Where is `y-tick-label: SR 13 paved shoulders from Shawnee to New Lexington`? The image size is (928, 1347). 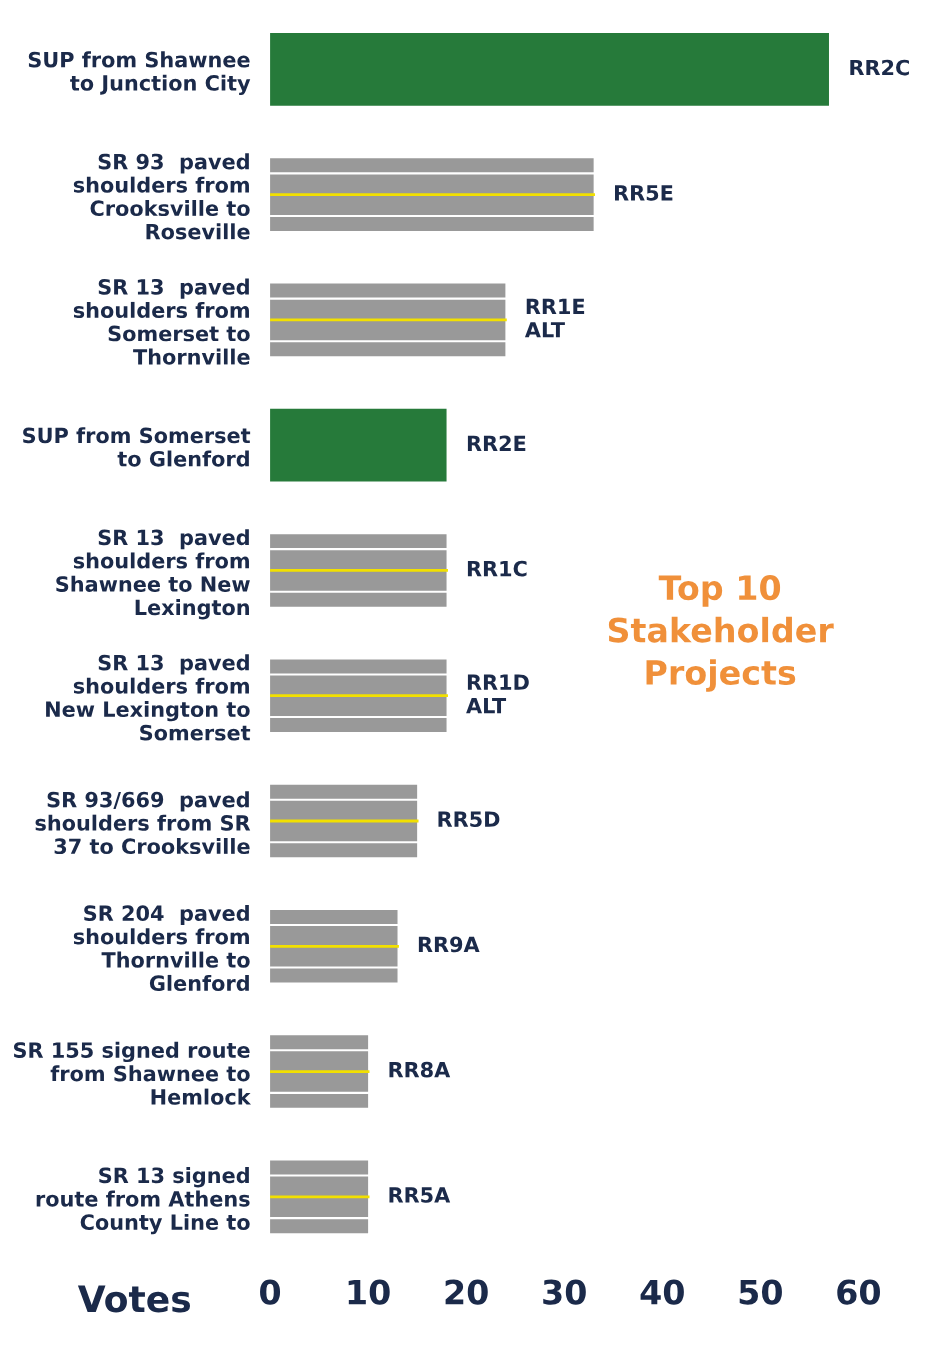 y-tick-label: SR 13 paved shoulders from Shawnee to New Lexington is located at coordinates (153, 574).